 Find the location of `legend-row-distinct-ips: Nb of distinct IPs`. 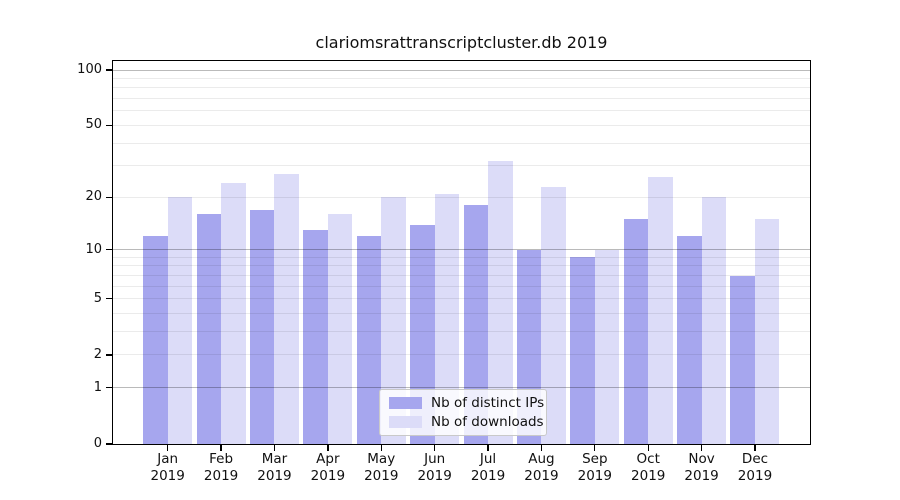

legend-row-distinct-ips: Nb of distinct IPs is located at coordinates (466, 403).